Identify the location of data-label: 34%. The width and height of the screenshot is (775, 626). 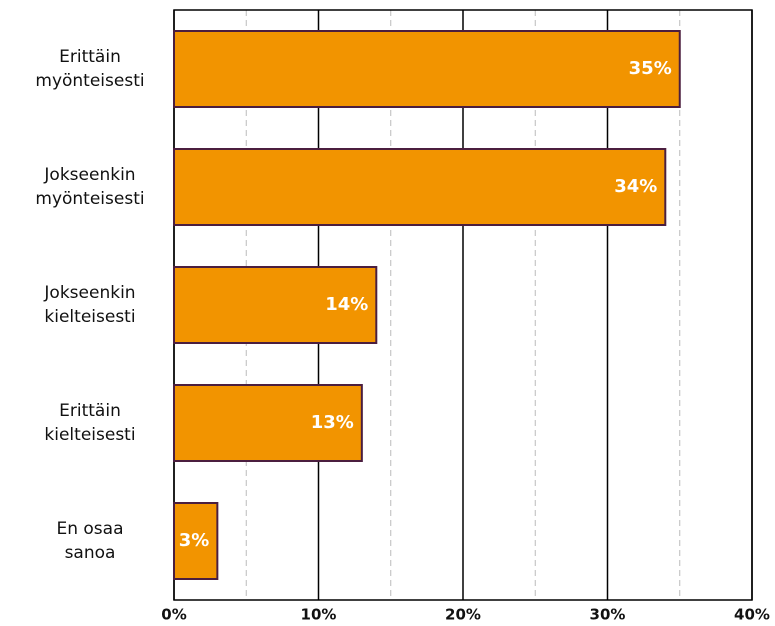
(635, 186).